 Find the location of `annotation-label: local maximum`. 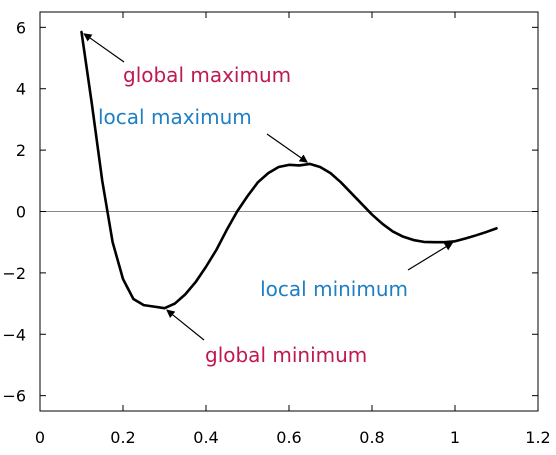

annotation-label: local maximum is located at coordinates (175, 117).